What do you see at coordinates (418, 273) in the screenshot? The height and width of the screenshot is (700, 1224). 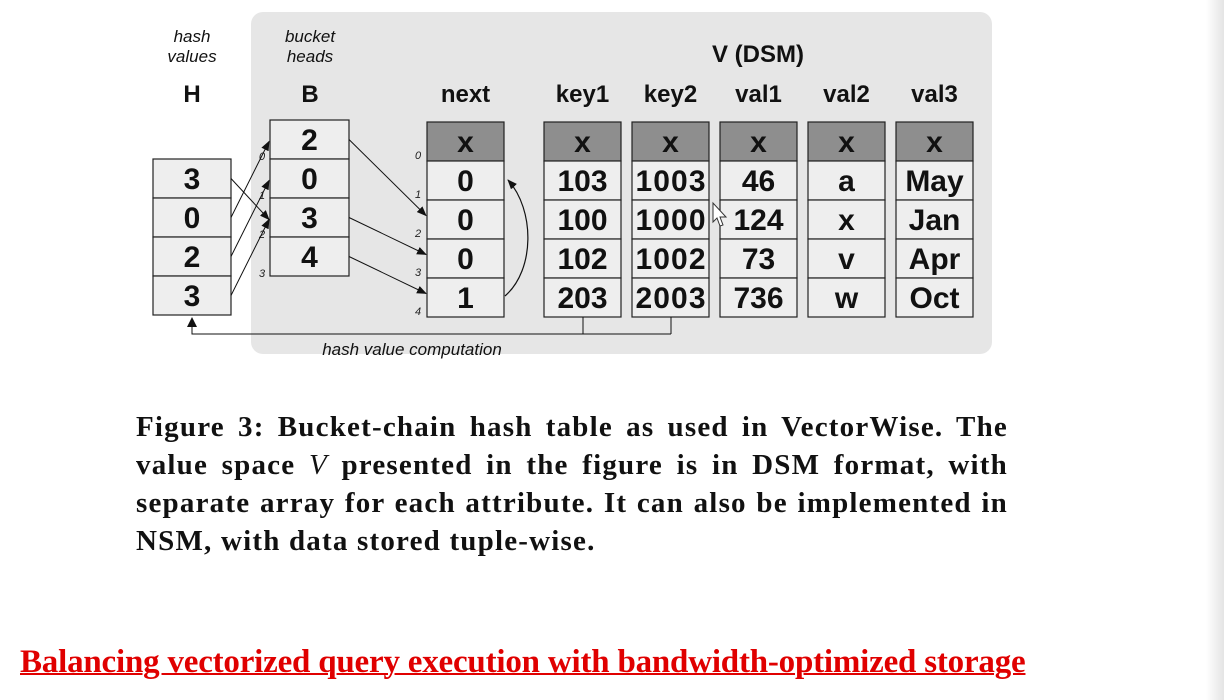 I see `next-index-label: 3` at bounding box center [418, 273].